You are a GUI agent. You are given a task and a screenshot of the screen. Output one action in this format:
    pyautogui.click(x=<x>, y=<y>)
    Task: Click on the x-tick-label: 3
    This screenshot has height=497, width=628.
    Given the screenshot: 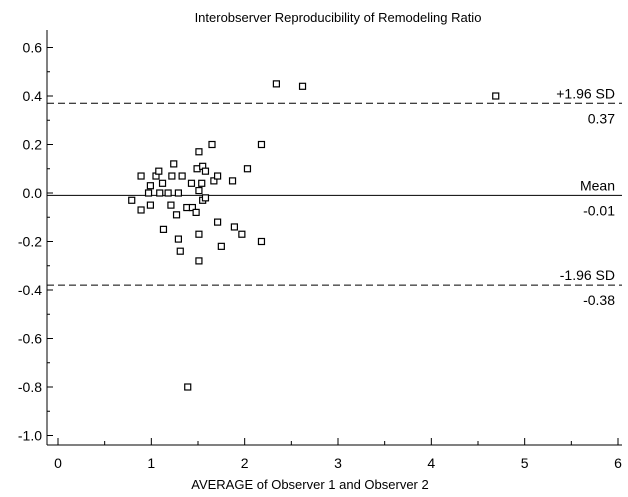 What is the action you would take?
    pyautogui.click(x=338, y=463)
    